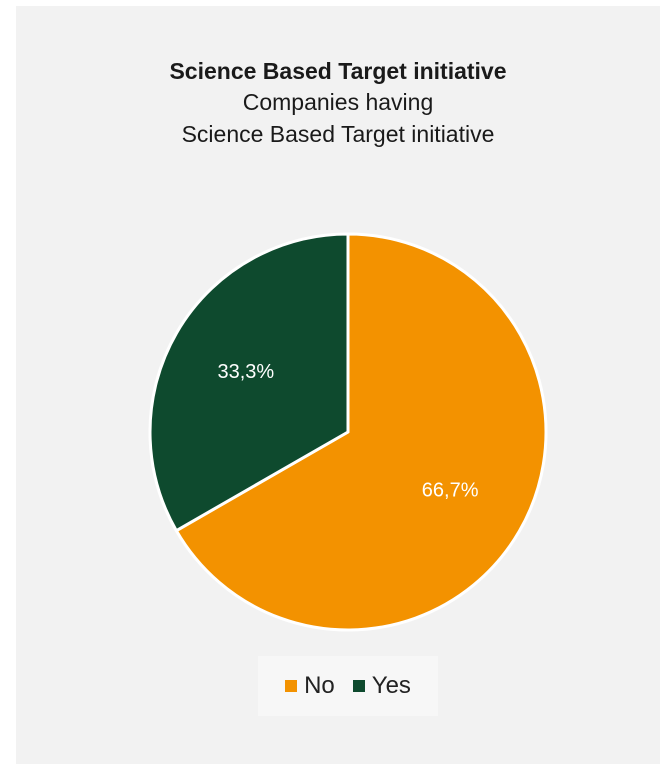 This screenshot has height=772, width=666. I want to click on chart-subtitle-line-2: Science Based Target initiative, so click(338, 134).